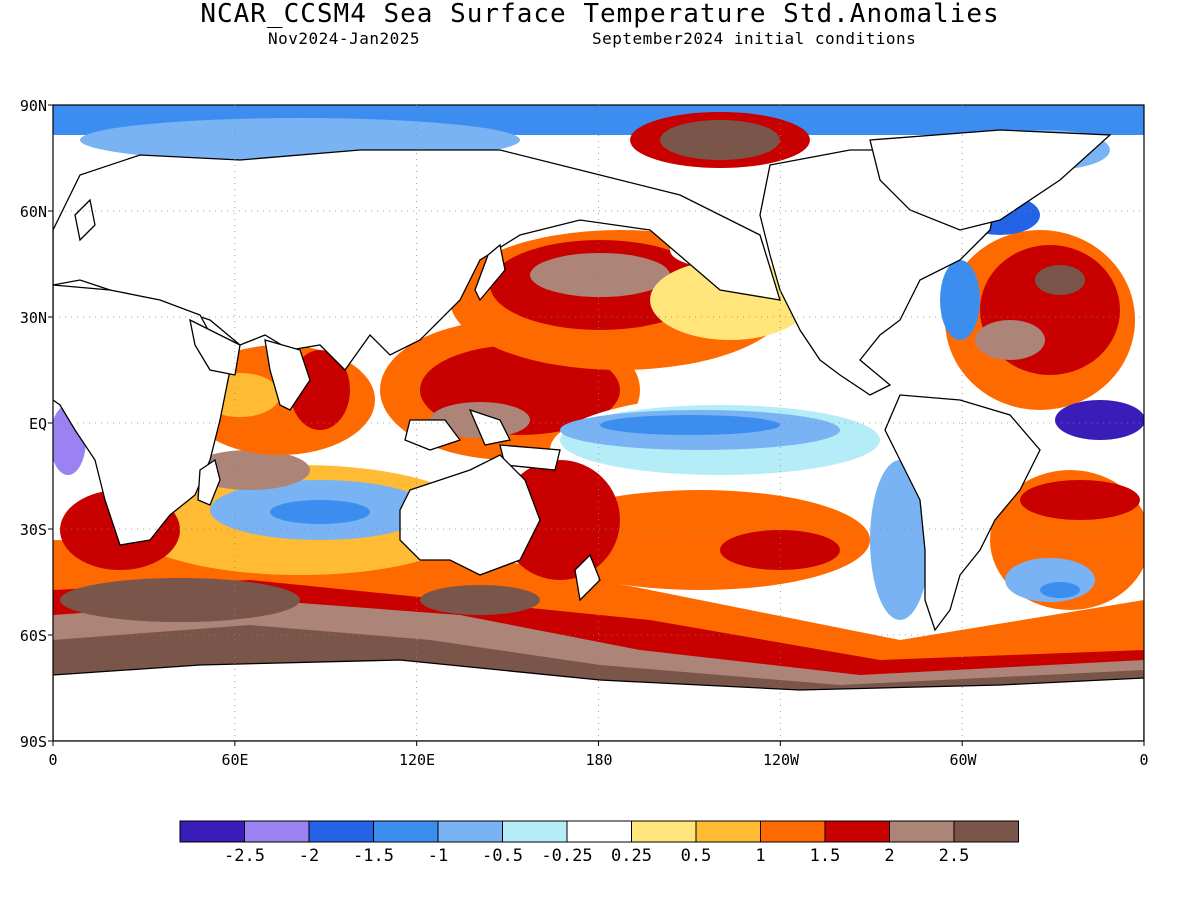  What do you see at coordinates (33, 742) in the screenshot?
I see `lat-label-90s: 90S` at bounding box center [33, 742].